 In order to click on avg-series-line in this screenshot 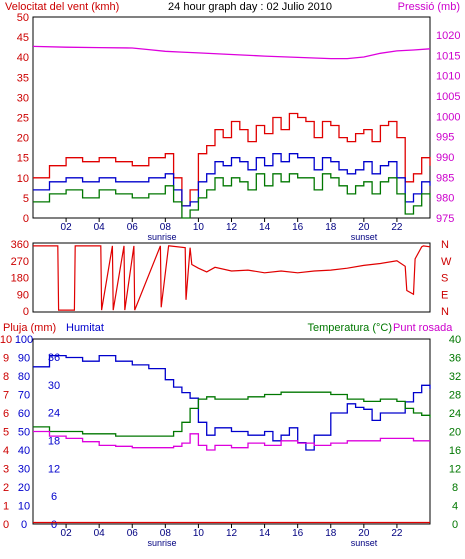, I will do `click(232, 180)`.